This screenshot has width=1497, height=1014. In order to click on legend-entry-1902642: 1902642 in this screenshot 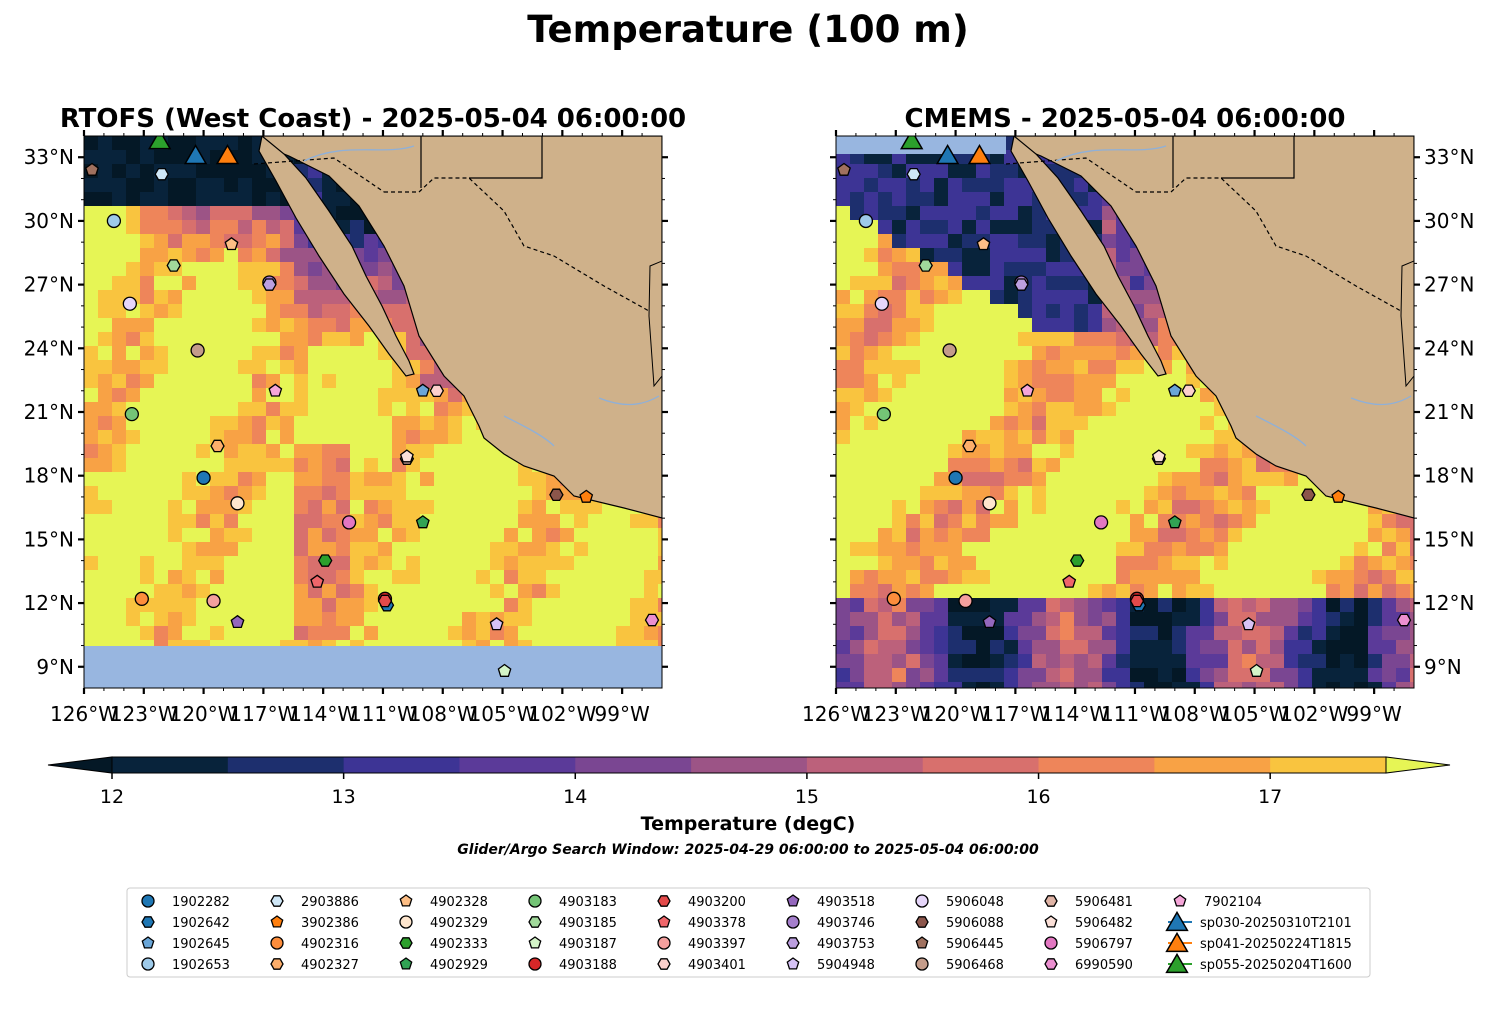, I will do `click(185, 923)`.